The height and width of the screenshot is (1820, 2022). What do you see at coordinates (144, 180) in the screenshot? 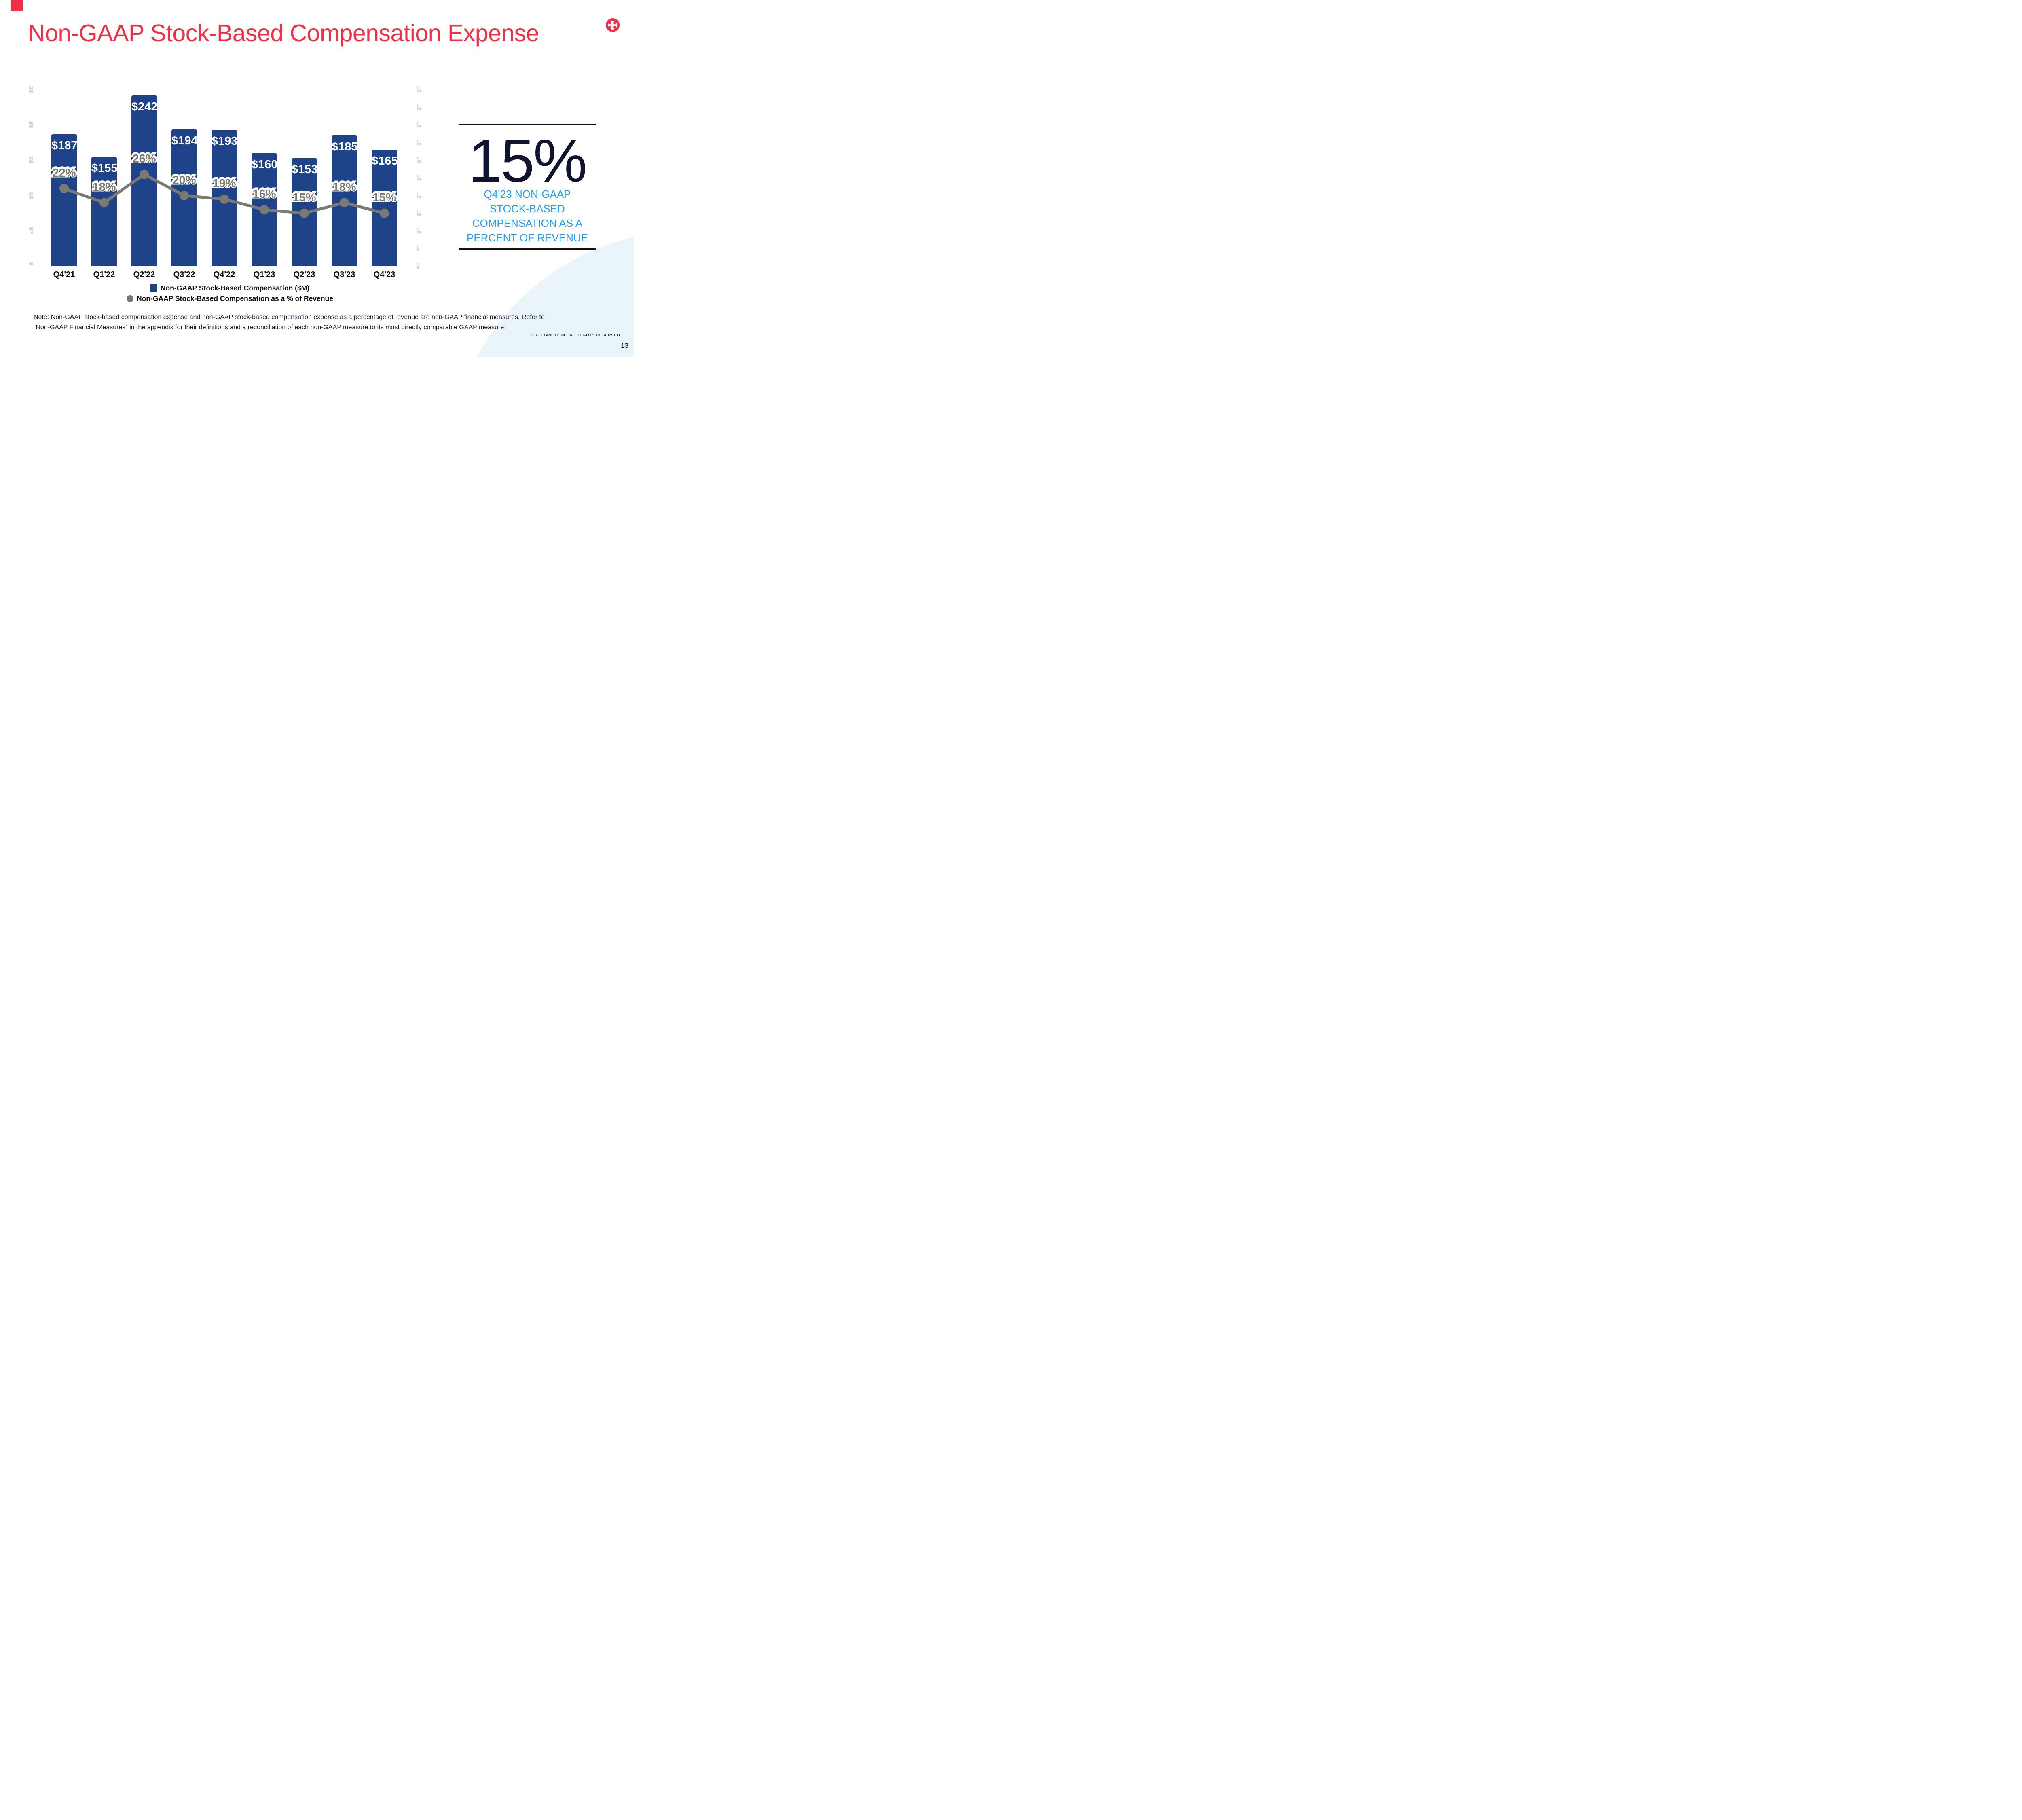
I see `bar-Q2'22: $242` at bounding box center [144, 180].